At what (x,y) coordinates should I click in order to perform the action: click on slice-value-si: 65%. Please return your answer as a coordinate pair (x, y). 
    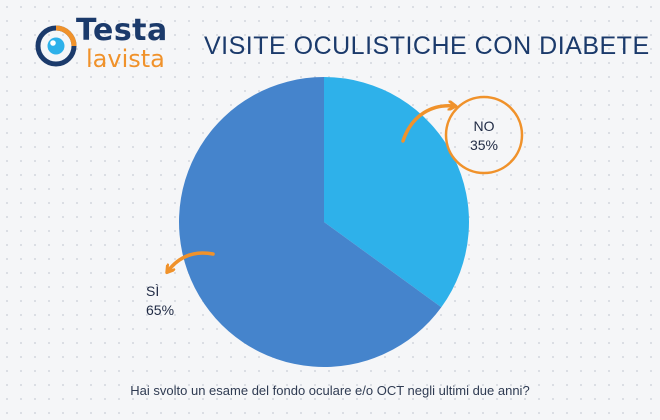
    Looking at the image, I should click on (160, 310).